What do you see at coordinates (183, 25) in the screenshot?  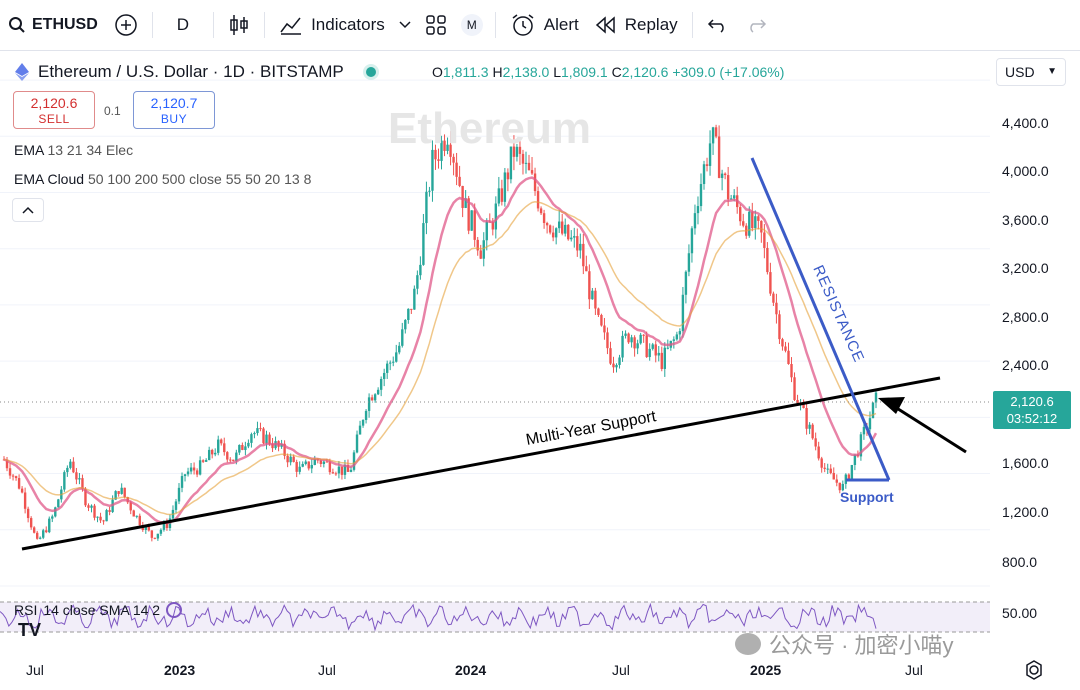 I see `interval-button: D` at bounding box center [183, 25].